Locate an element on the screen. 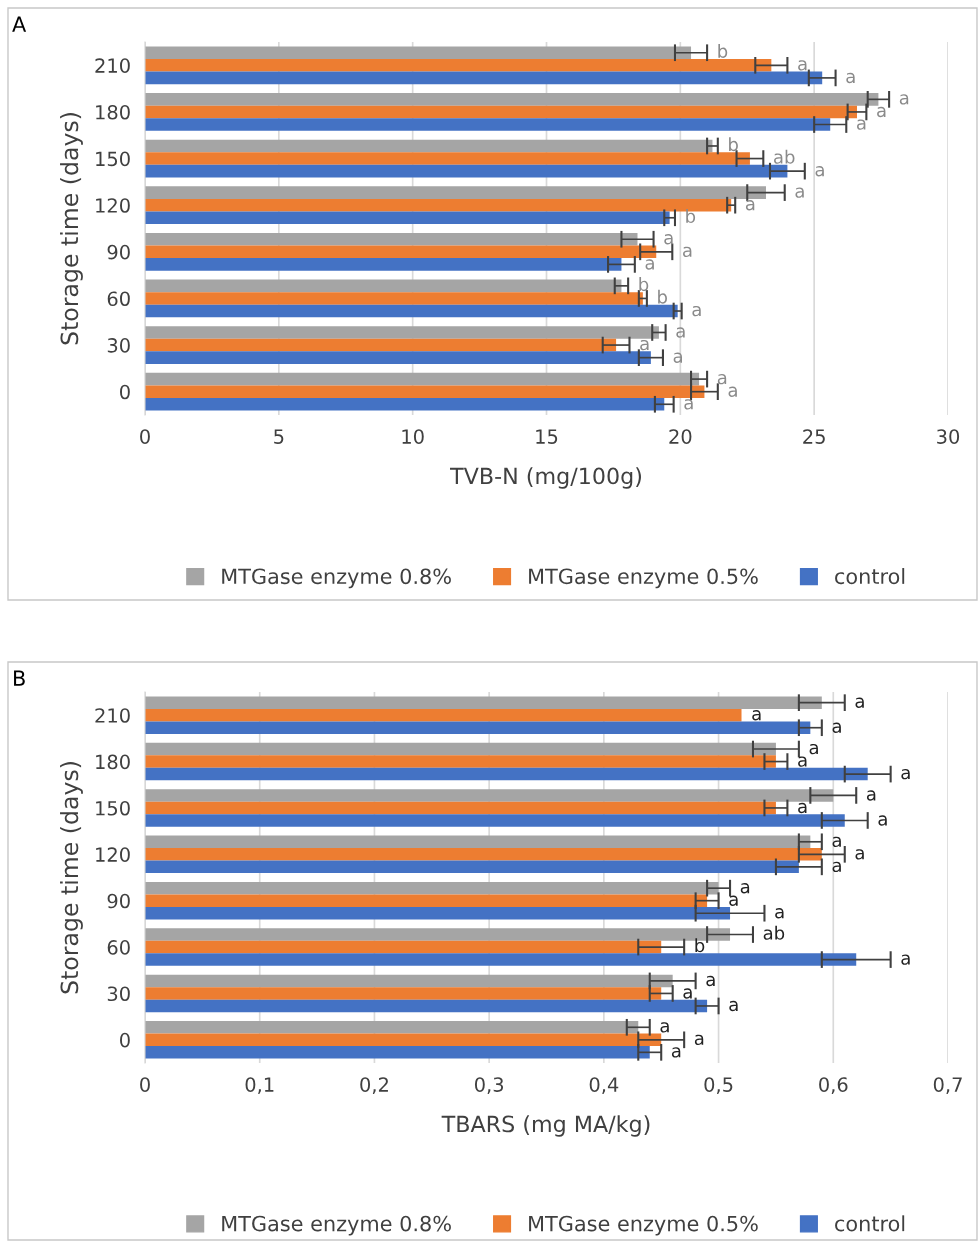  x-tick-label: 0,7 is located at coordinates (947, 1085).